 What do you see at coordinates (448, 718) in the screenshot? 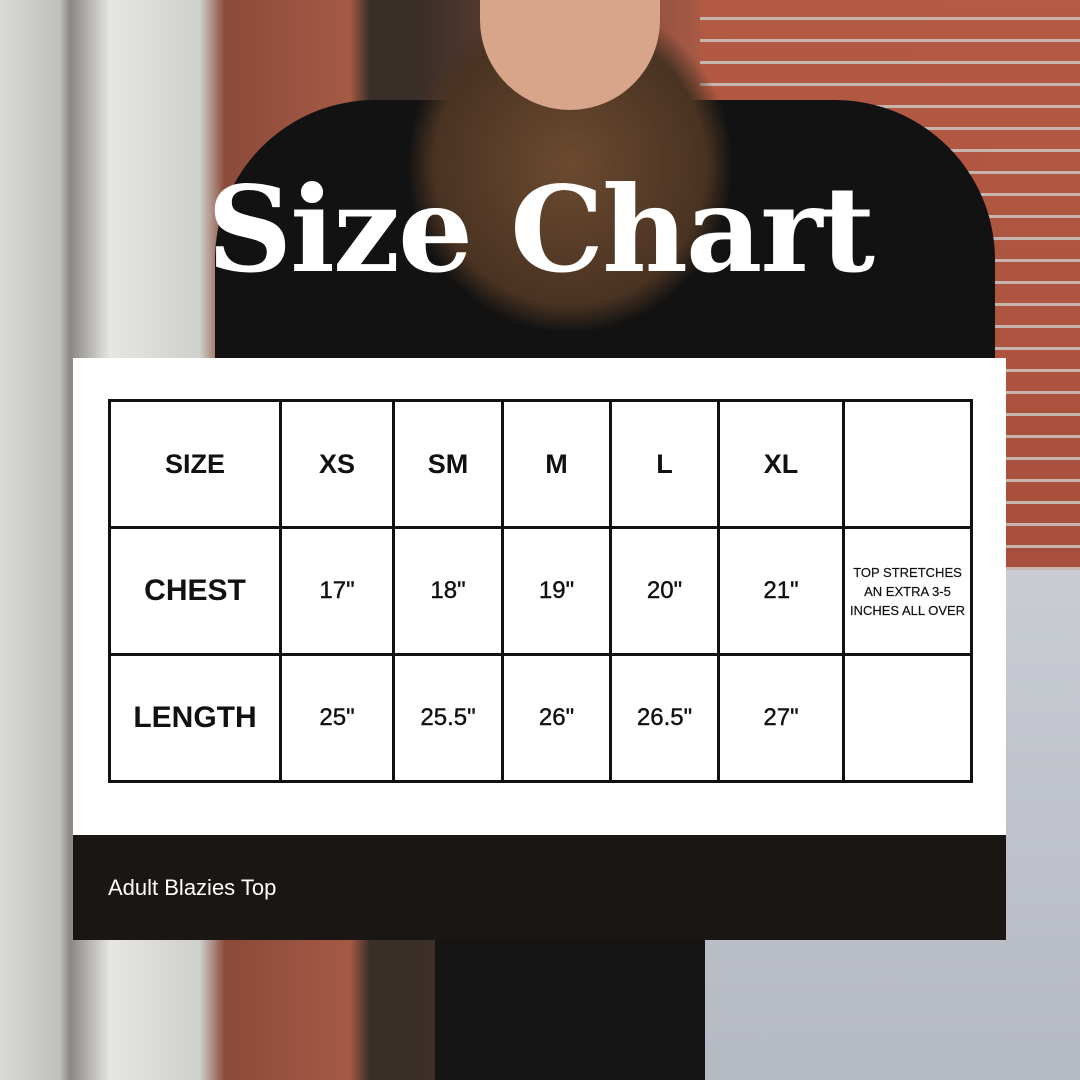
I see `table-cell: 25.5"` at bounding box center [448, 718].